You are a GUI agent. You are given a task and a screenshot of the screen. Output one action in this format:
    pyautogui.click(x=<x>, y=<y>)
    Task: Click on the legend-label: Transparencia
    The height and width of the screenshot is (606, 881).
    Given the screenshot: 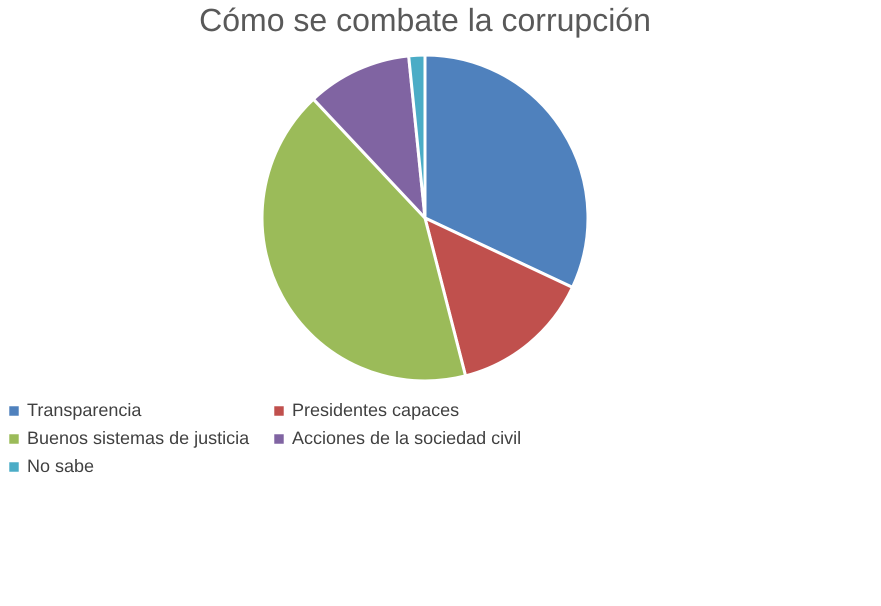 What is the action you would take?
    pyautogui.click(x=84, y=410)
    